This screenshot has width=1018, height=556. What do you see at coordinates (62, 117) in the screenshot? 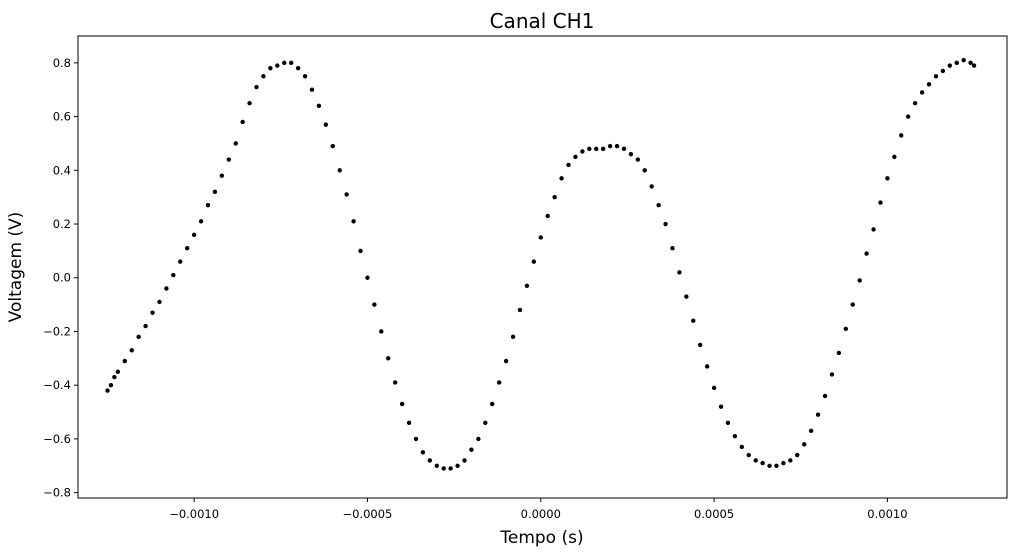
I see `y-tick-label: 0.6` at bounding box center [62, 117].